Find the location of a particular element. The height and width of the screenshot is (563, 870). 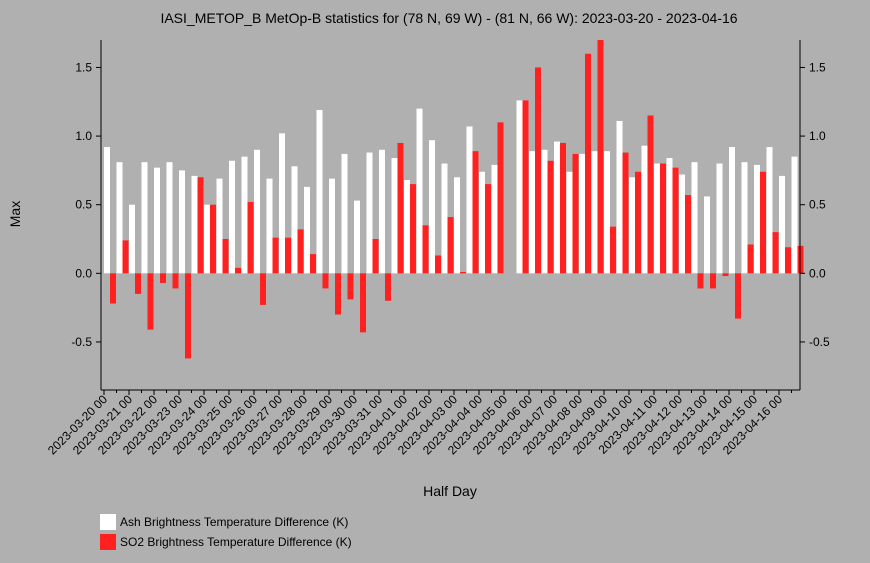

y-tick-label: 1.0 is located at coordinates (83, 136).